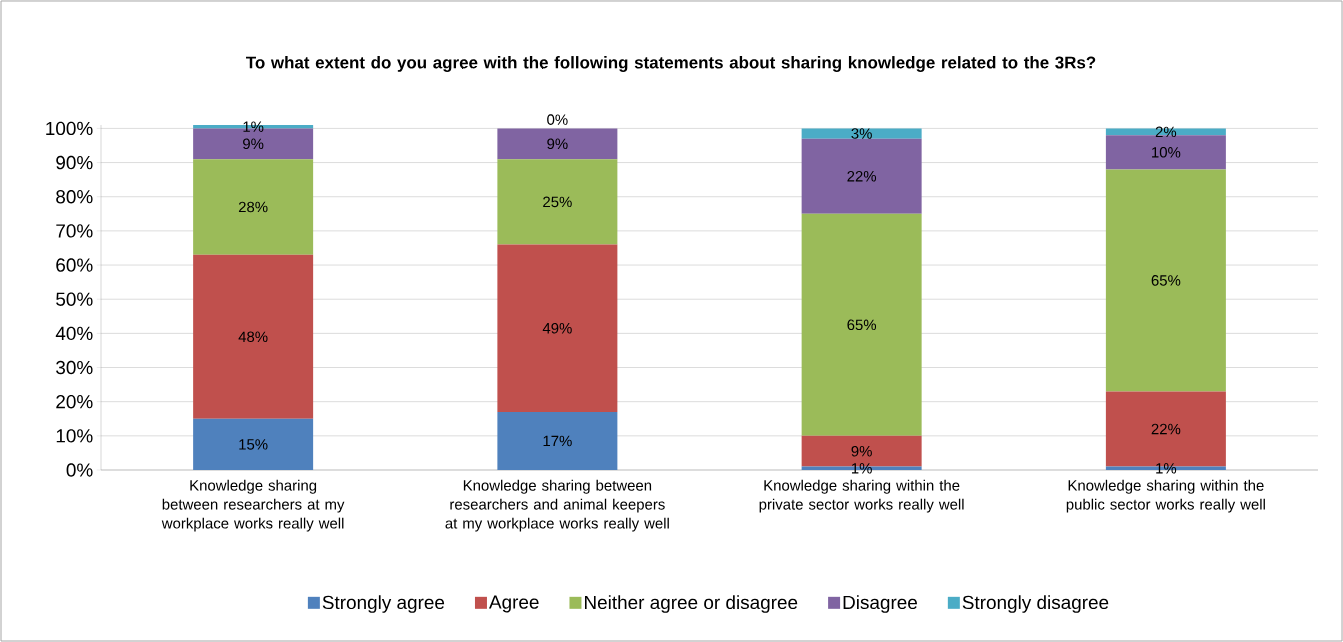 This screenshot has width=1343, height=642. Describe the element at coordinates (513, 604) in the screenshot. I see `legend-label: Agree` at that location.